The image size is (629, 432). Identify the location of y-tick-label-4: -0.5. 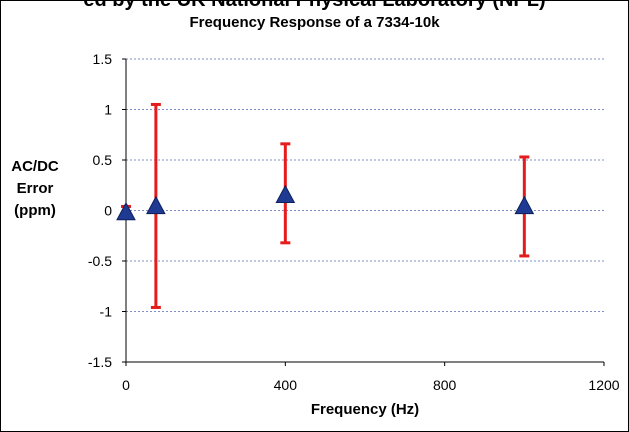
(100, 261).